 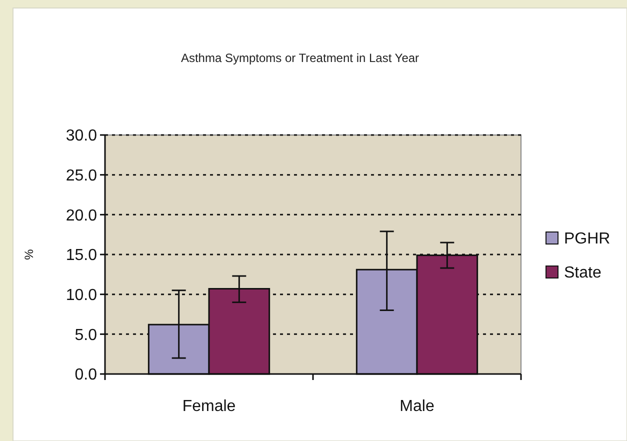 What do you see at coordinates (82, 136) in the screenshot?
I see `y-tick-label: 30.0` at bounding box center [82, 136].